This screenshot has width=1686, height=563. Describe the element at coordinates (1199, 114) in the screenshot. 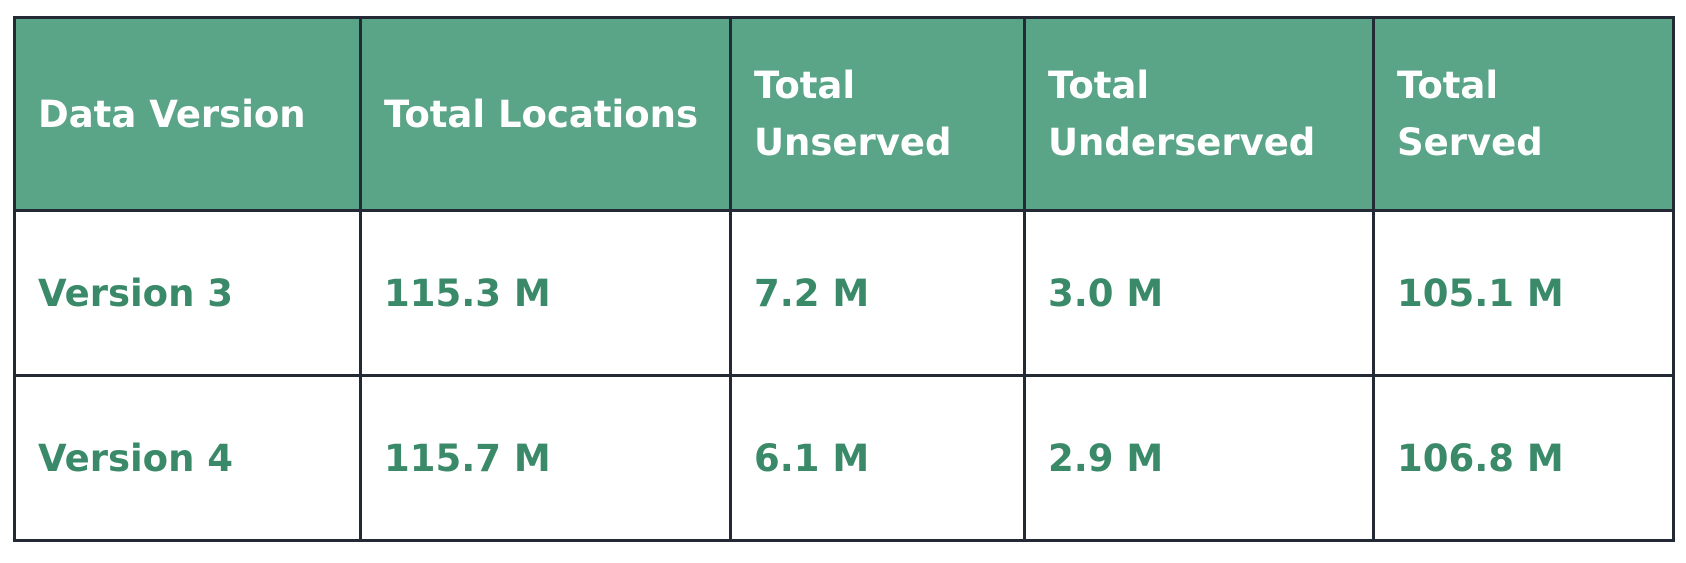

I see `header-cell: Total Underserved` at that location.